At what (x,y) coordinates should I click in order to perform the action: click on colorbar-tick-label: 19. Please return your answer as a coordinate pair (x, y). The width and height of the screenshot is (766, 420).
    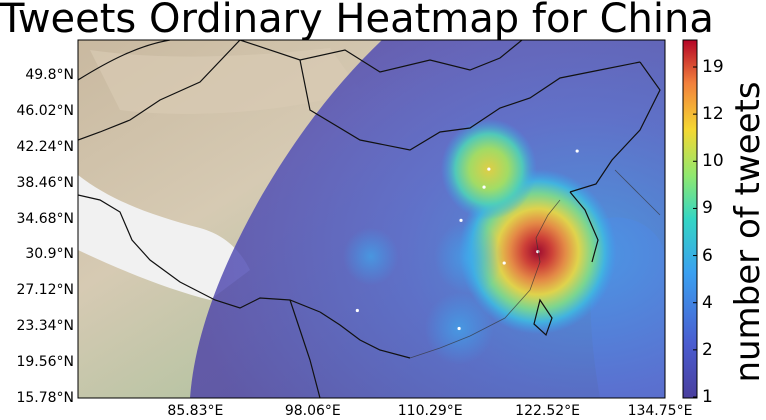
    Looking at the image, I should click on (713, 67).